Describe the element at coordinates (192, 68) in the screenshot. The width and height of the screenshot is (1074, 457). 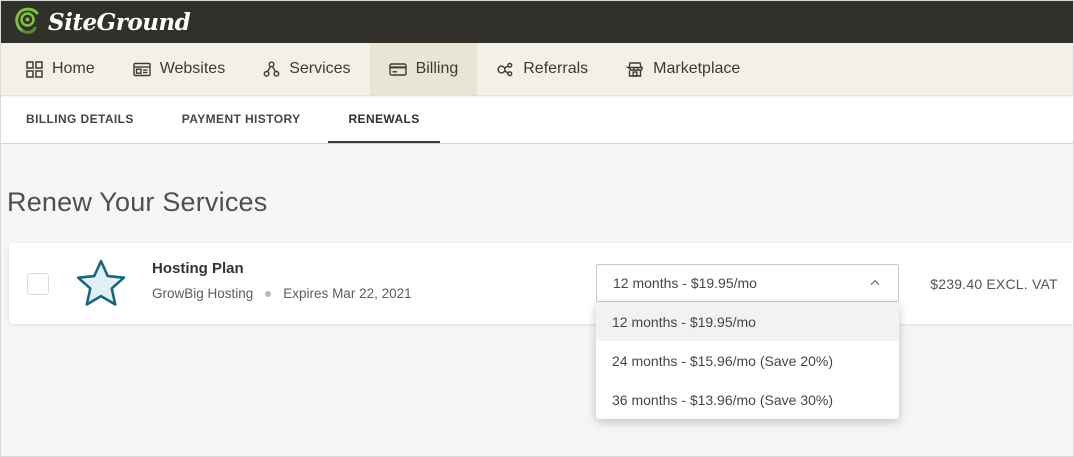
I see `nav-item-label: Websites` at that location.